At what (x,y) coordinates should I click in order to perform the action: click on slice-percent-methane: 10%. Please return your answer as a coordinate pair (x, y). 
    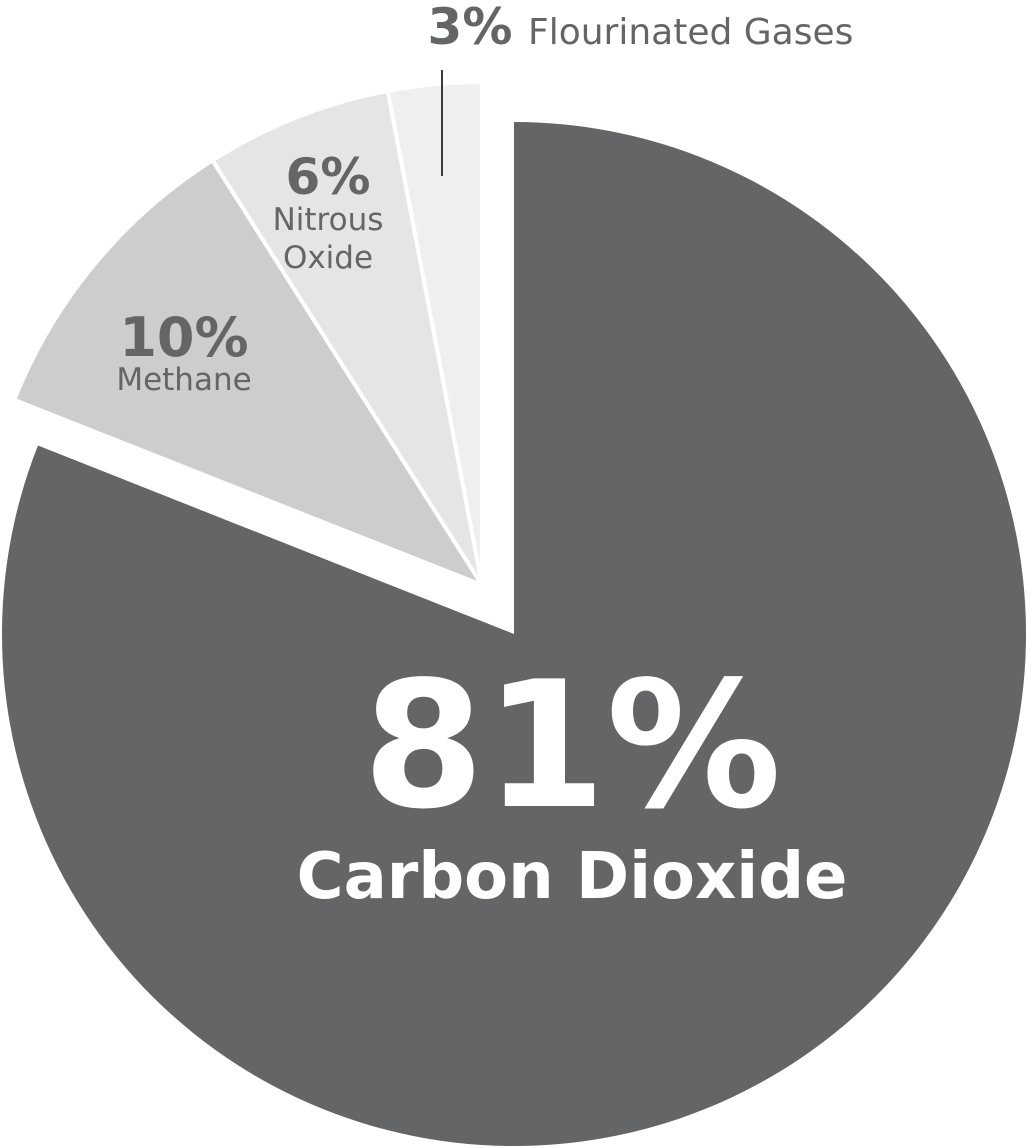
    Looking at the image, I should click on (183, 337).